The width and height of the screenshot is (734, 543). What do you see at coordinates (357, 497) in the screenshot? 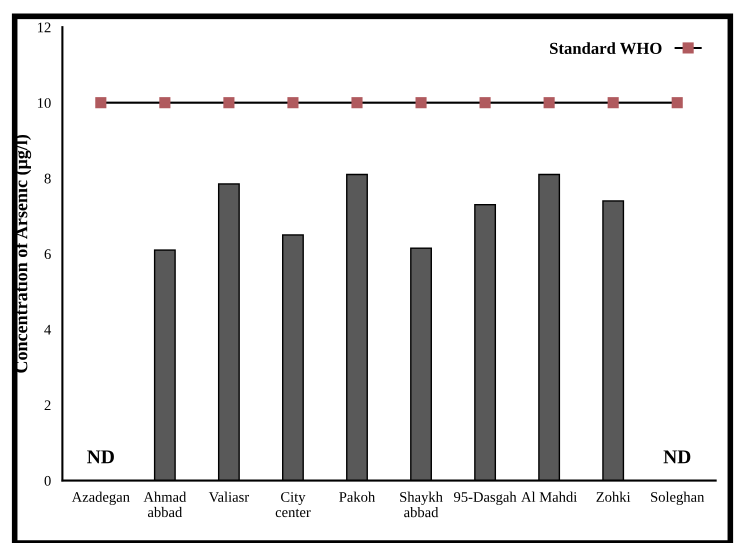
I see `x-tick-label: Pakoh` at bounding box center [357, 497].